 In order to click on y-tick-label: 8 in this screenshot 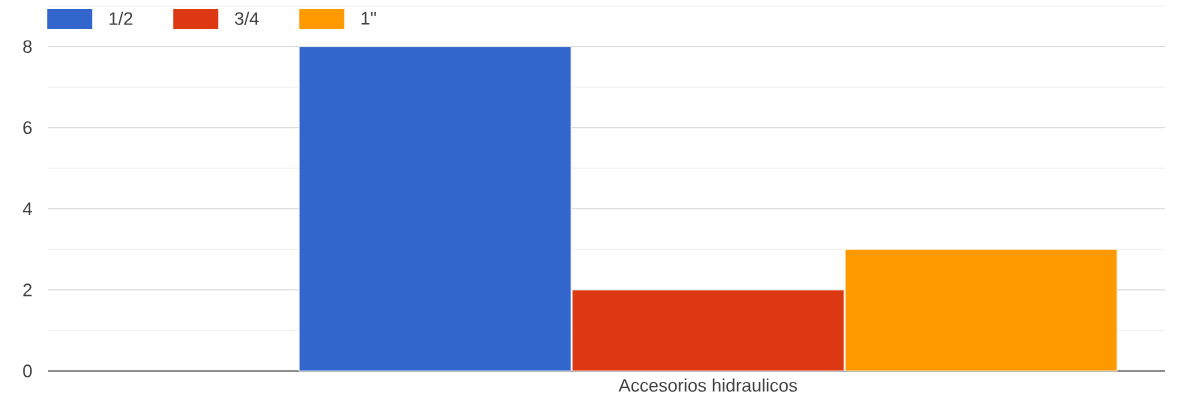, I will do `click(27, 46)`.